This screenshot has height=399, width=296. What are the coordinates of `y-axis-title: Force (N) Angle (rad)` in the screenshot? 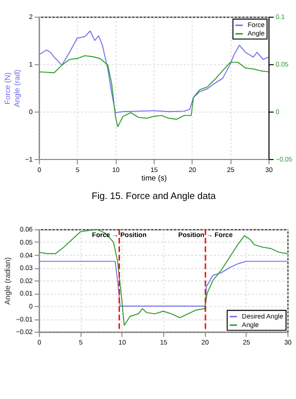 It's located at (12, 88).